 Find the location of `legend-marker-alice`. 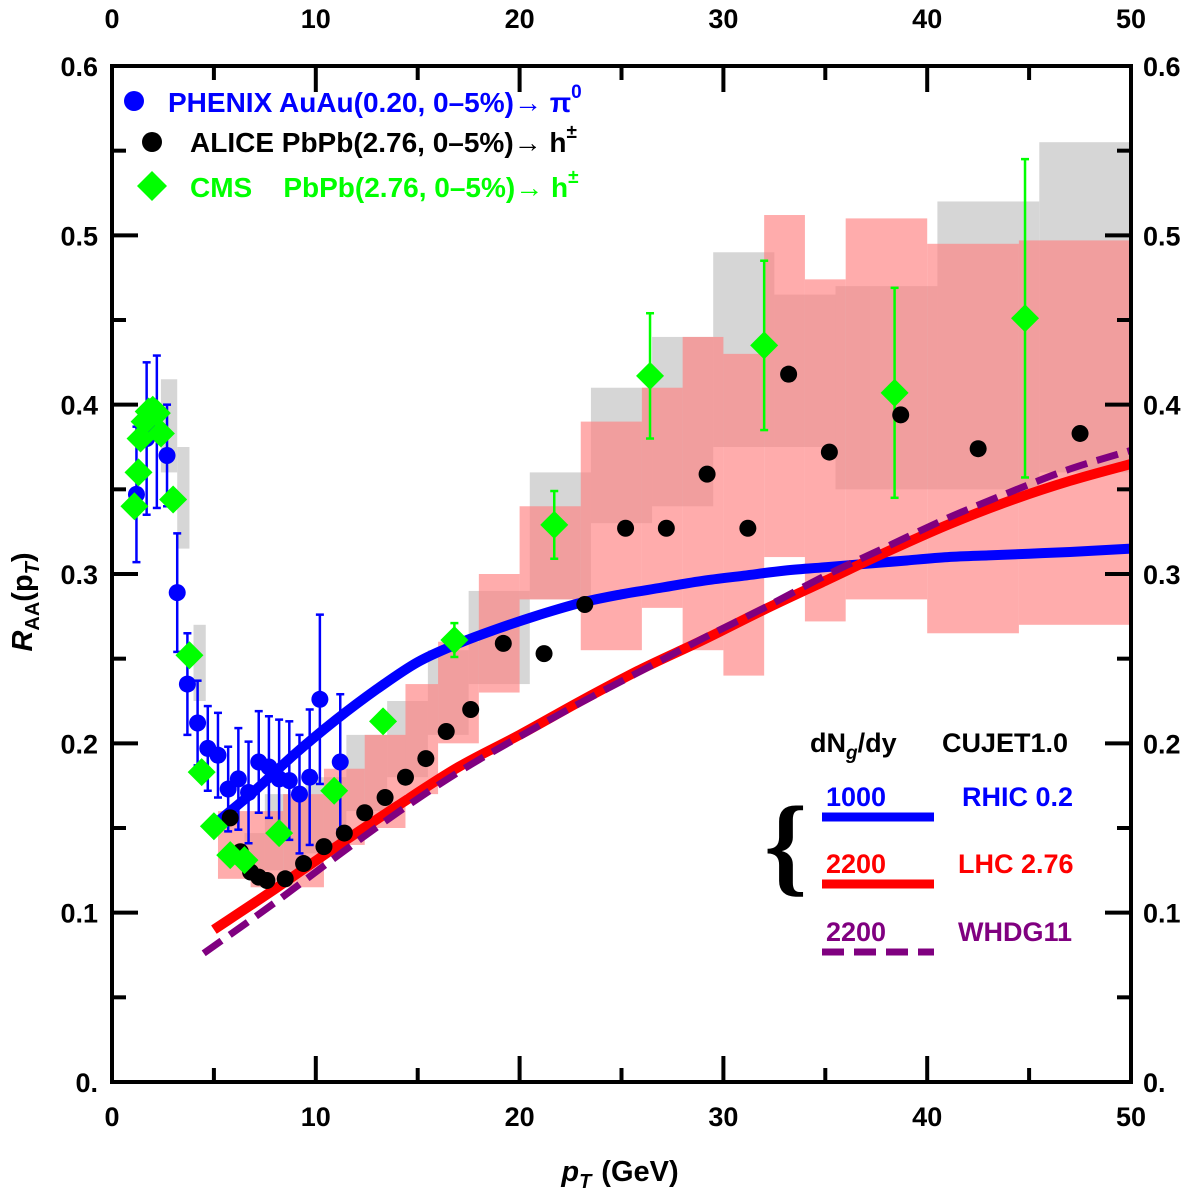

legend-marker-alice is located at coordinates (152, 142).